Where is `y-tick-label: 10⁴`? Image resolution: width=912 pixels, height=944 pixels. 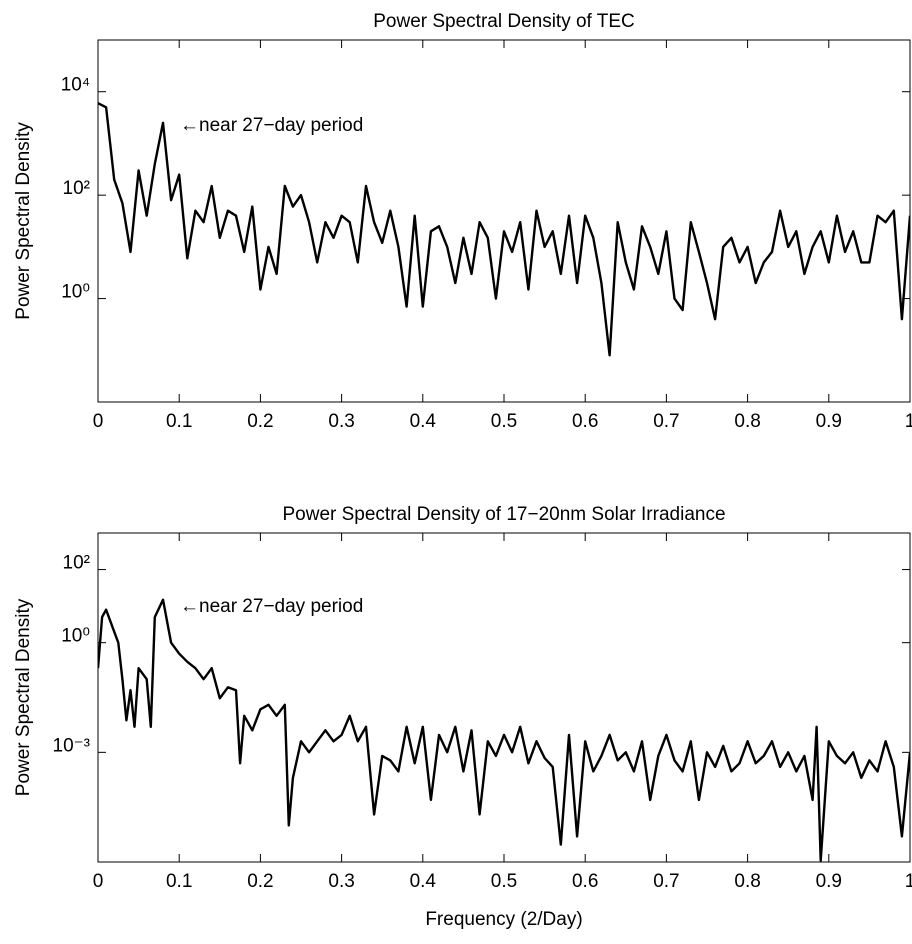
y-tick-label: 10⁴ is located at coordinates (75, 85).